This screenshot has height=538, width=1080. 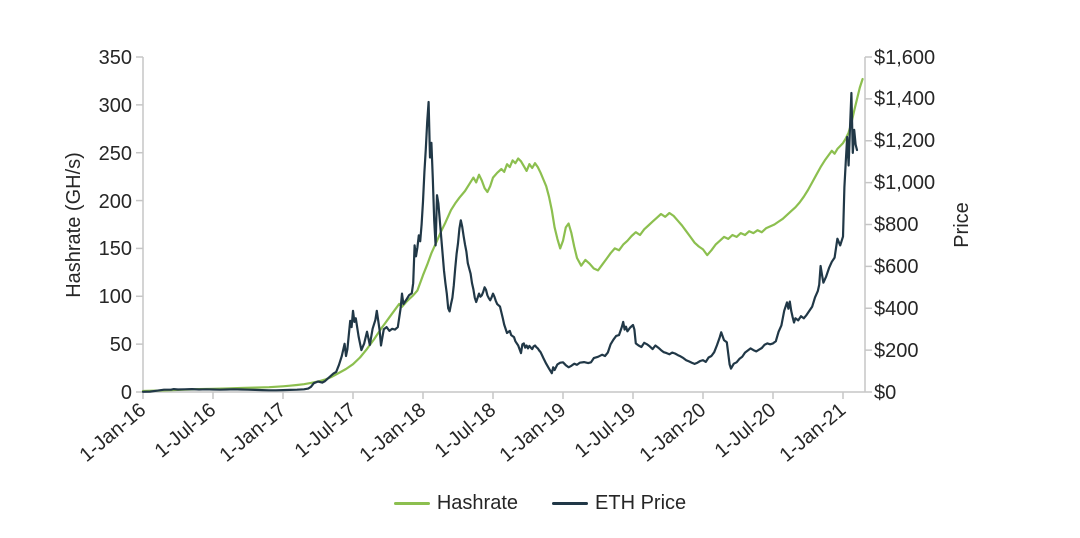 What do you see at coordinates (326, 430) in the screenshot?
I see `x-tick-label: 1-Jul-17` at bounding box center [326, 430].